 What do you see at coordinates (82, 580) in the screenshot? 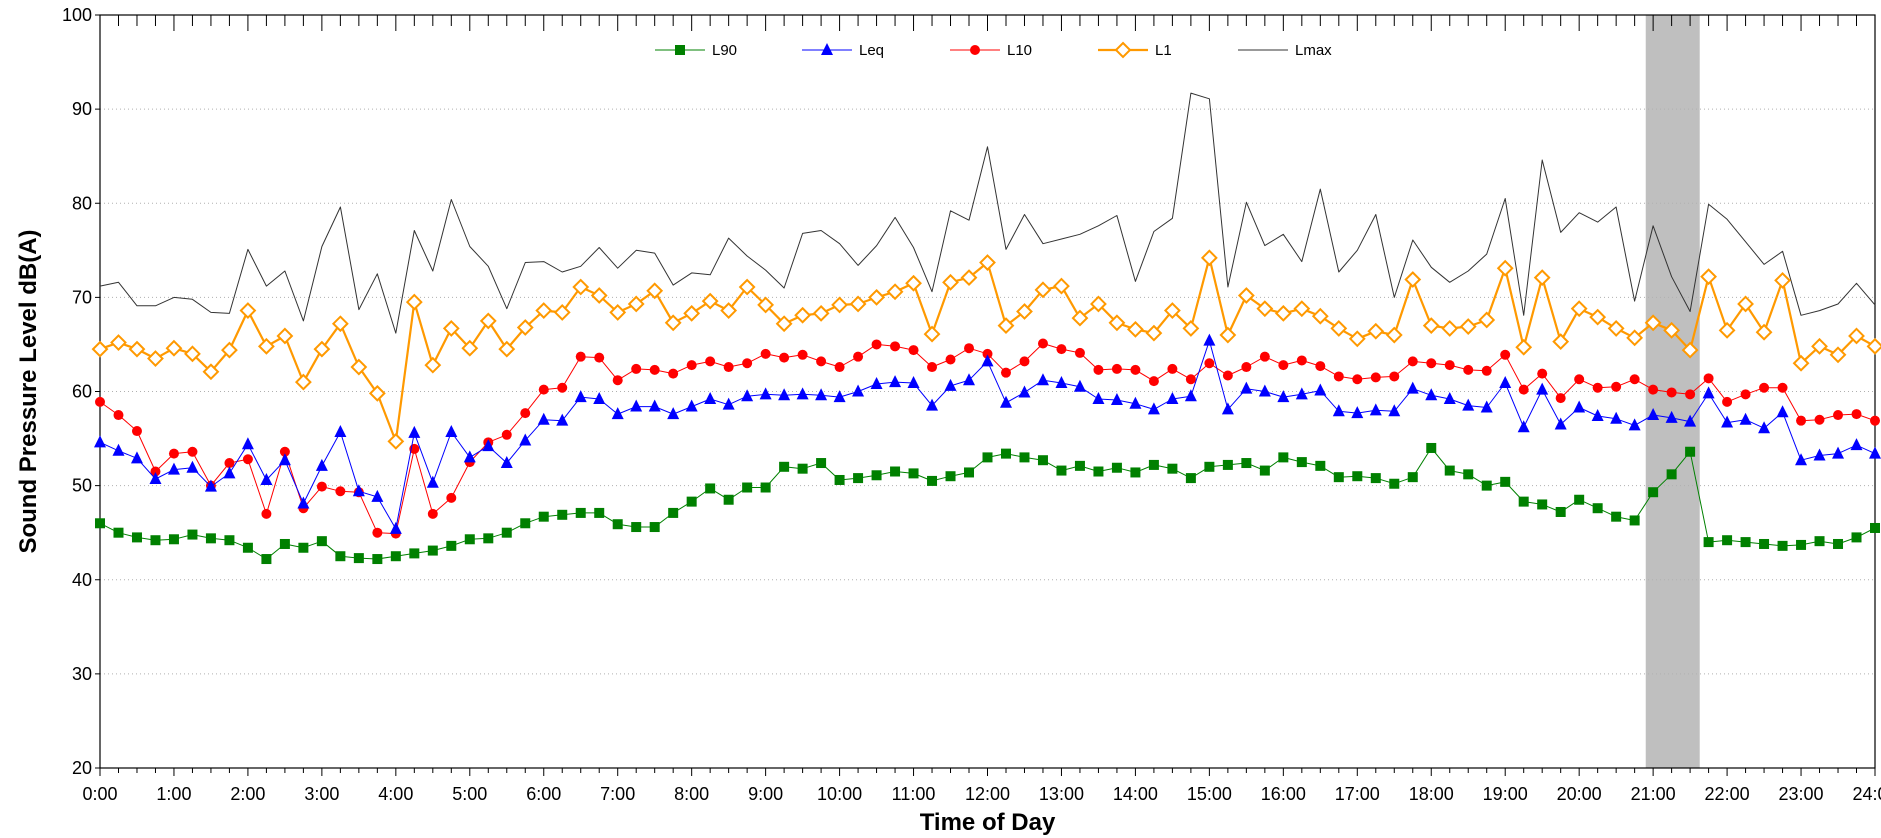
I see `y-tick-label: 40` at bounding box center [82, 580].